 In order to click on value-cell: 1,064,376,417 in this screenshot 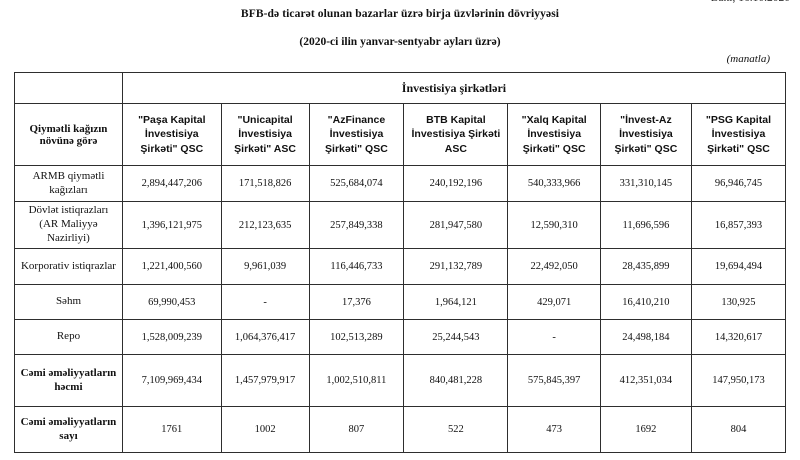, I will do `click(265, 337)`.